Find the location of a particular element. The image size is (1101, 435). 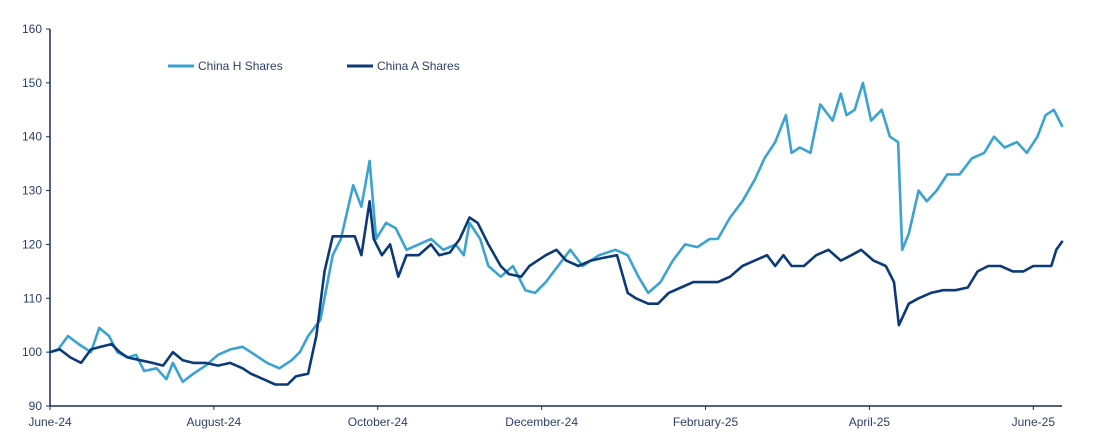

y-tick-label: 120 is located at coordinates (32, 244).